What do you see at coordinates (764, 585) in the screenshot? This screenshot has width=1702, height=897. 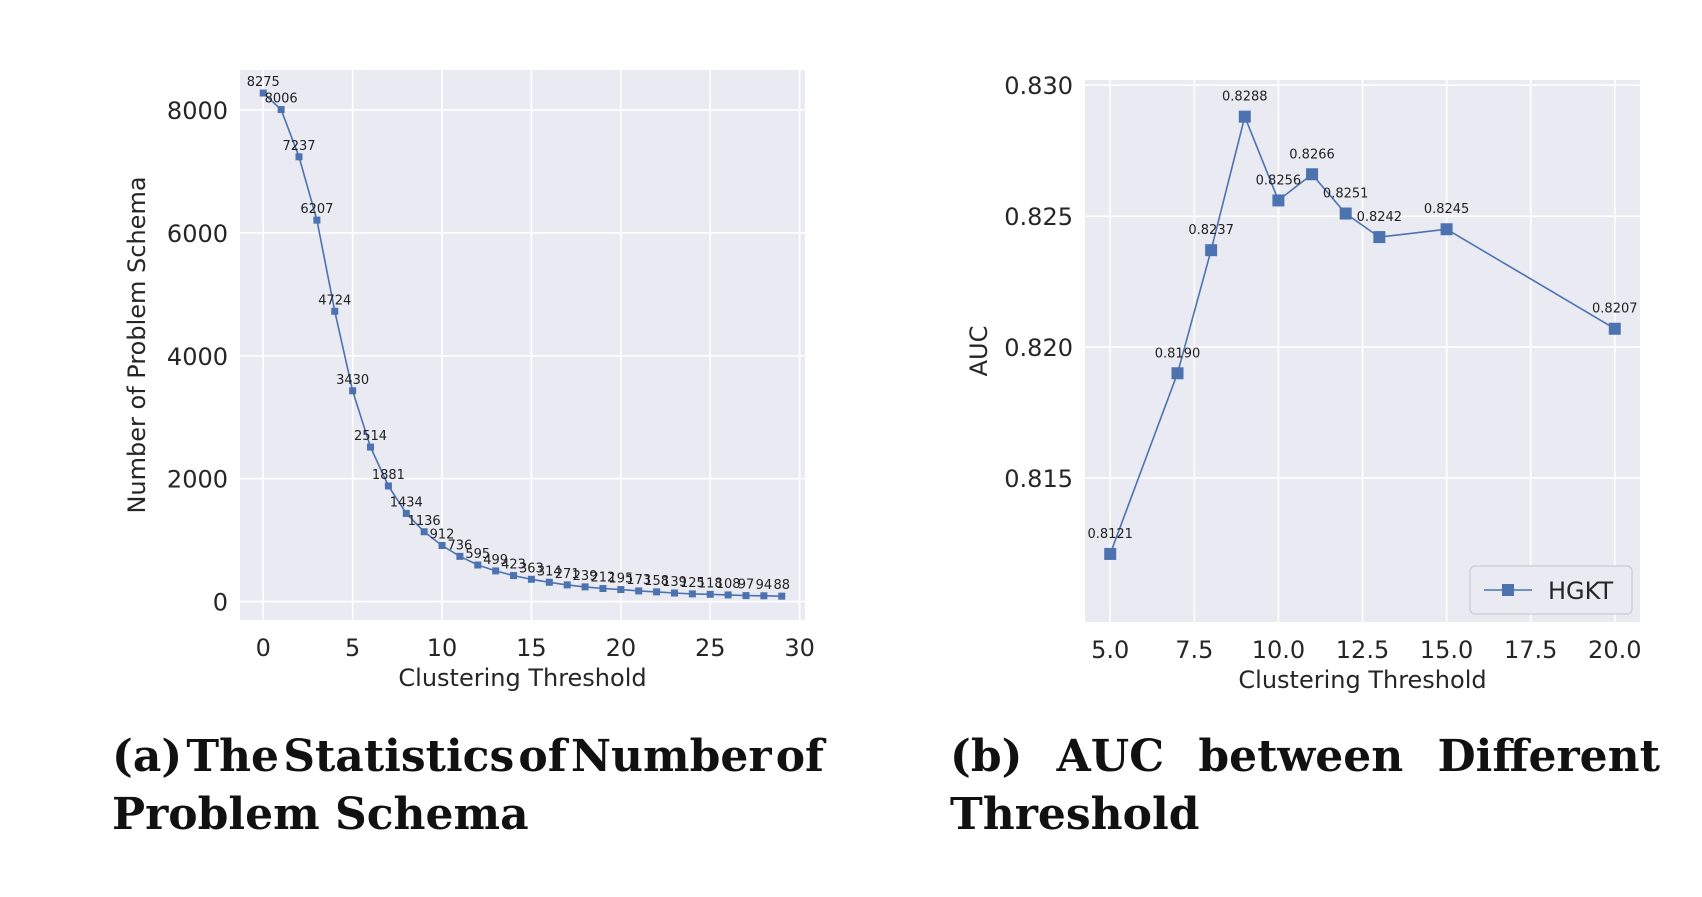 I see `data-label: 94` at bounding box center [764, 585].